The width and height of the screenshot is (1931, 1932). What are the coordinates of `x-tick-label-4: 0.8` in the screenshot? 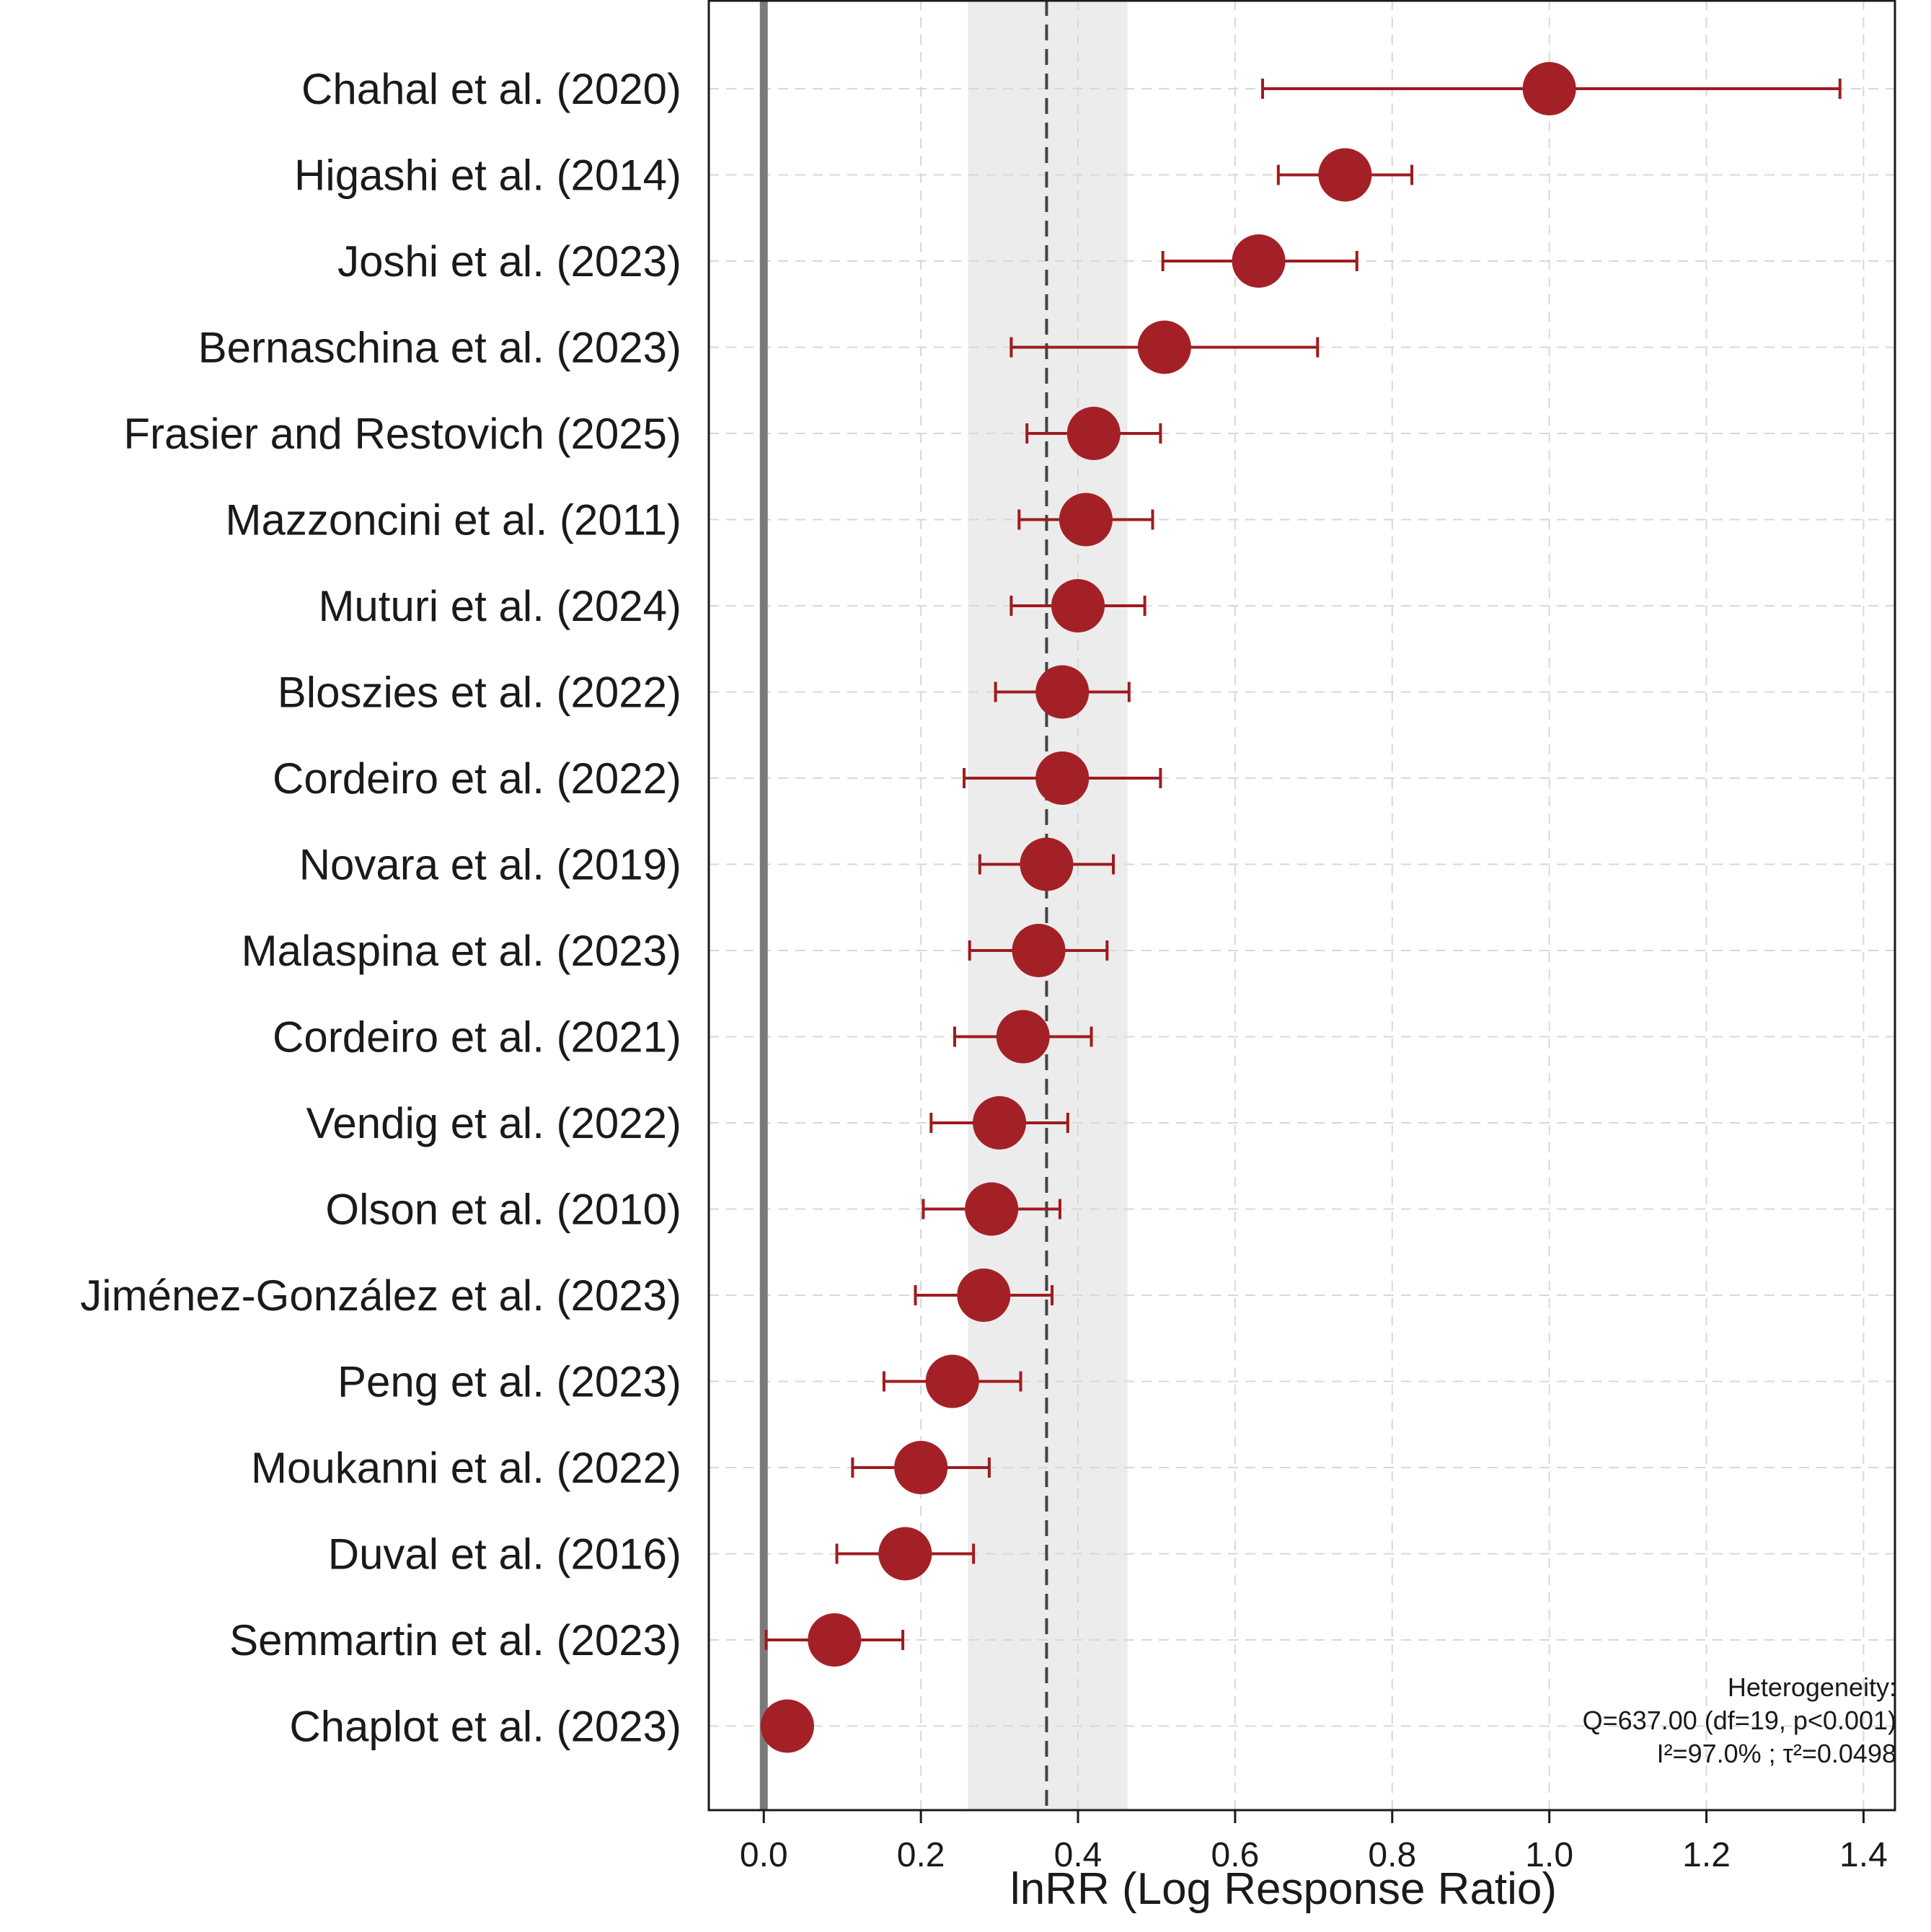 It's located at (1392, 1855).